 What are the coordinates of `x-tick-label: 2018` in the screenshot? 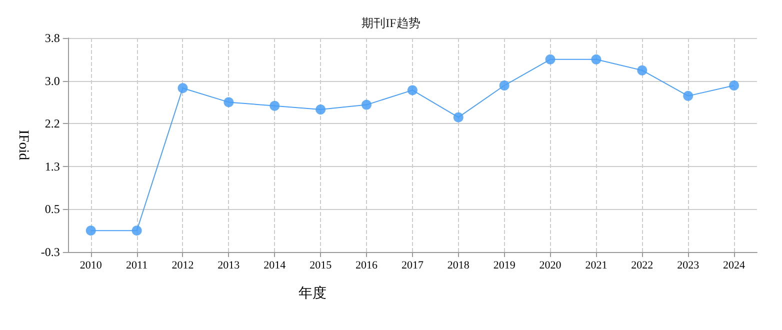 It's located at (458, 266).